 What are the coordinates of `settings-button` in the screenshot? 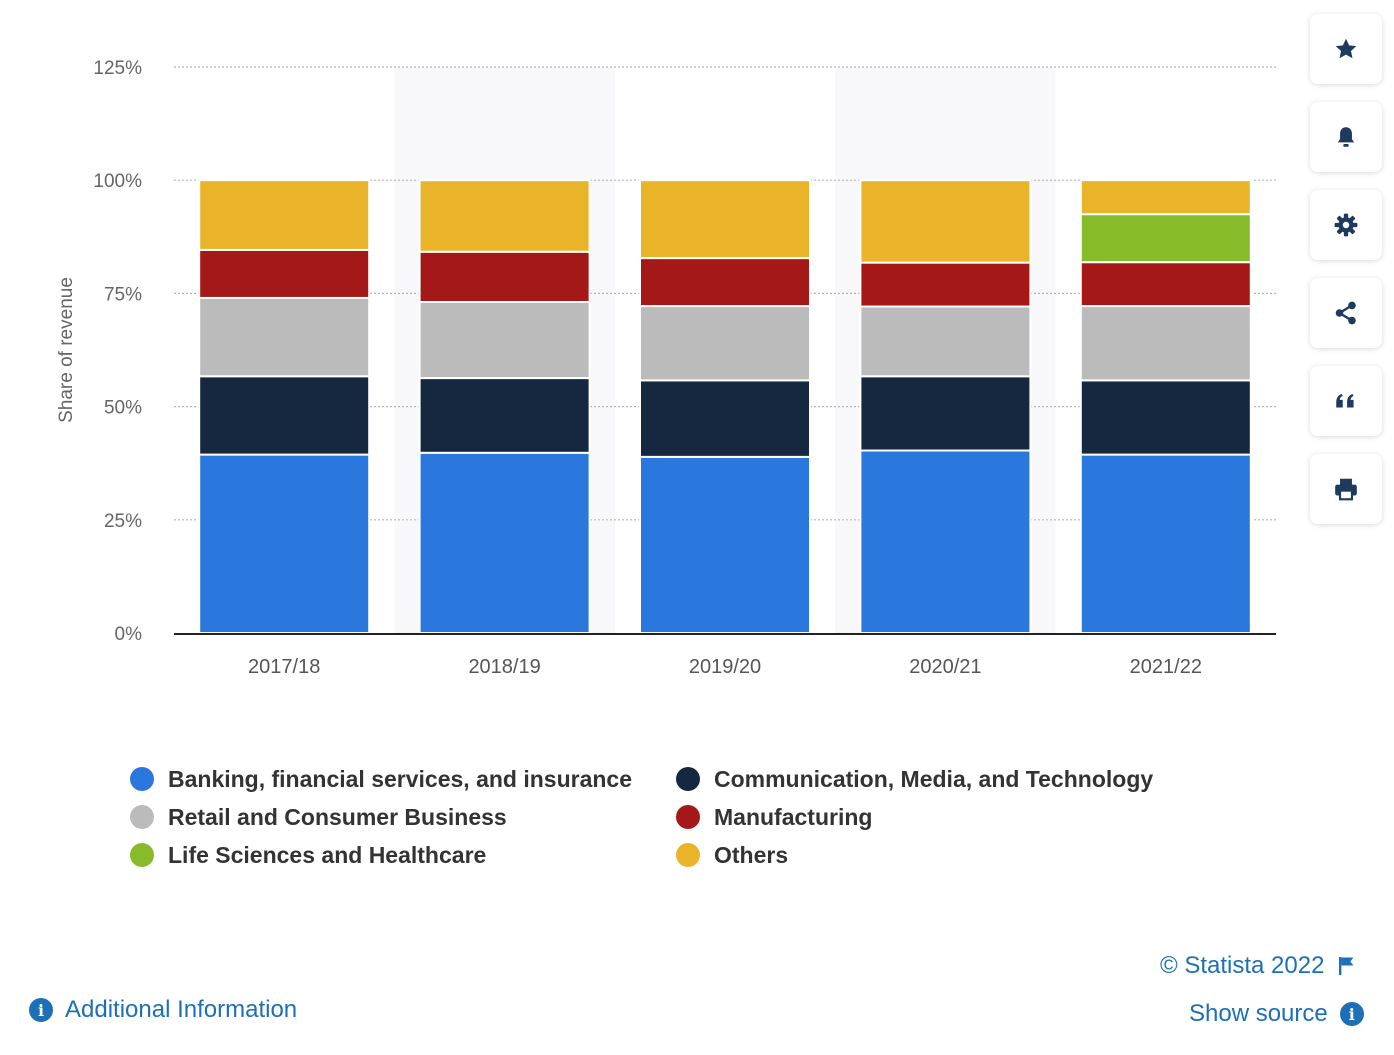 It's located at (1346, 225).